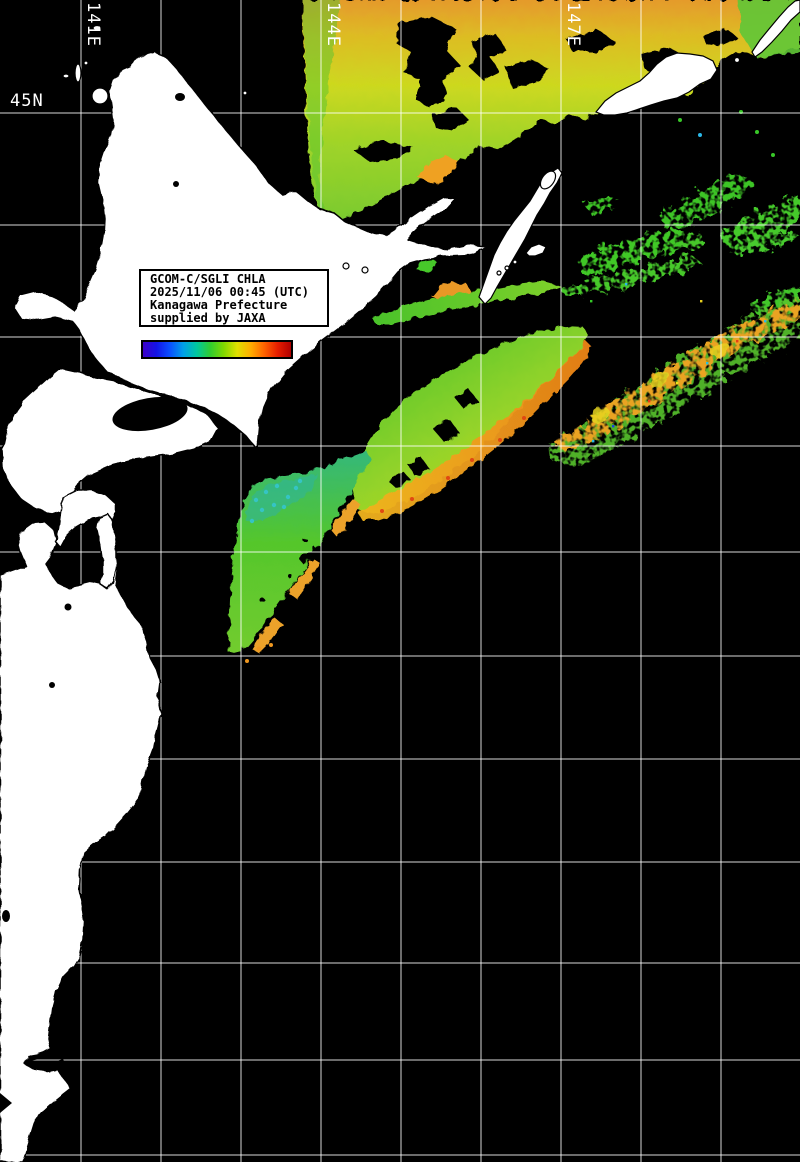  What do you see at coordinates (78, 73) in the screenshot?
I see `rebun-island` at bounding box center [78, 73].